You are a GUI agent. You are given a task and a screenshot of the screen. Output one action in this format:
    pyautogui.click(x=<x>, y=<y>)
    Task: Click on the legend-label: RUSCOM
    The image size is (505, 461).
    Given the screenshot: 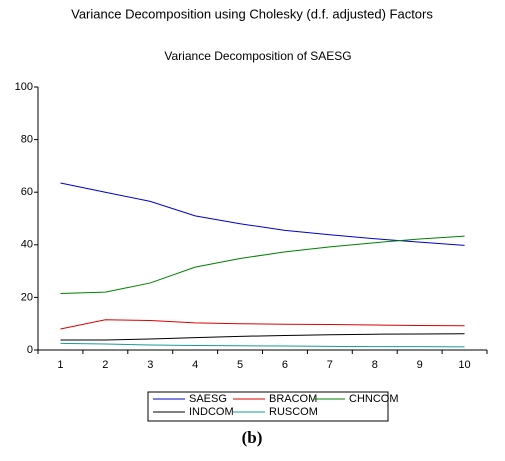 What is the action you would take?
    pyautogui.click(x=293, y=412)
    